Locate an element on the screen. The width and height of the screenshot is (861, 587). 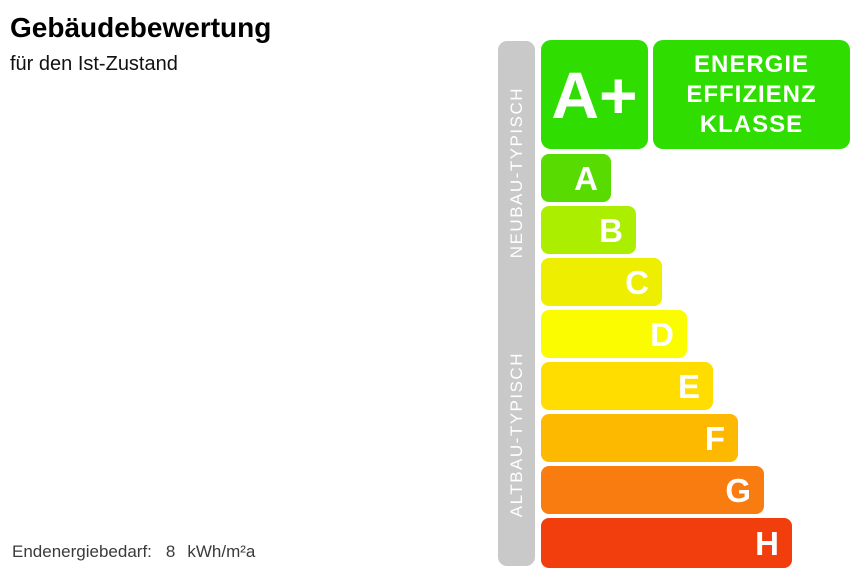
class-label-a: A is located at coordinates (586, 178).